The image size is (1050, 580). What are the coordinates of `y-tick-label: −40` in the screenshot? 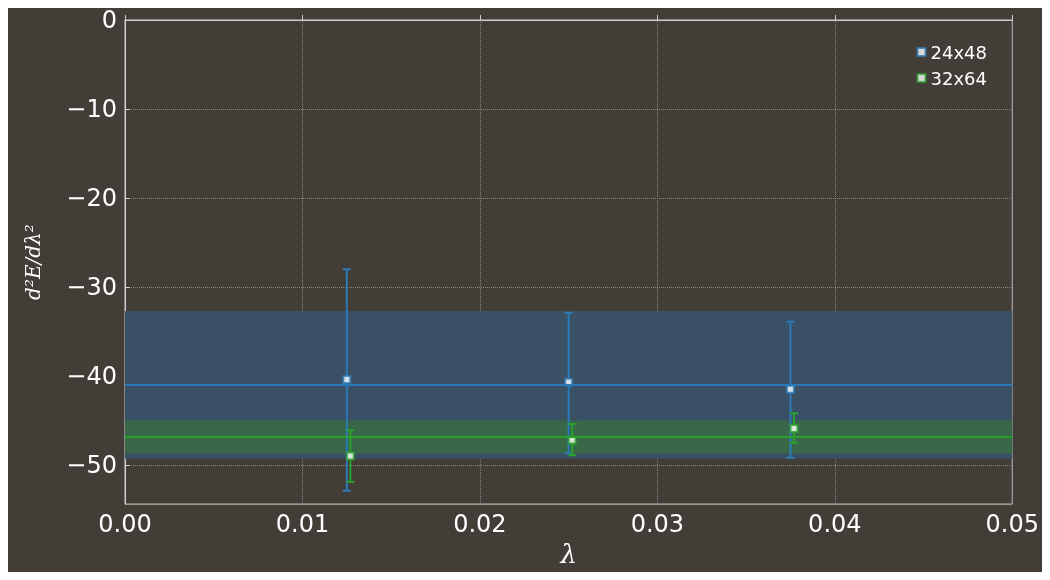 It's located at (91, 375).